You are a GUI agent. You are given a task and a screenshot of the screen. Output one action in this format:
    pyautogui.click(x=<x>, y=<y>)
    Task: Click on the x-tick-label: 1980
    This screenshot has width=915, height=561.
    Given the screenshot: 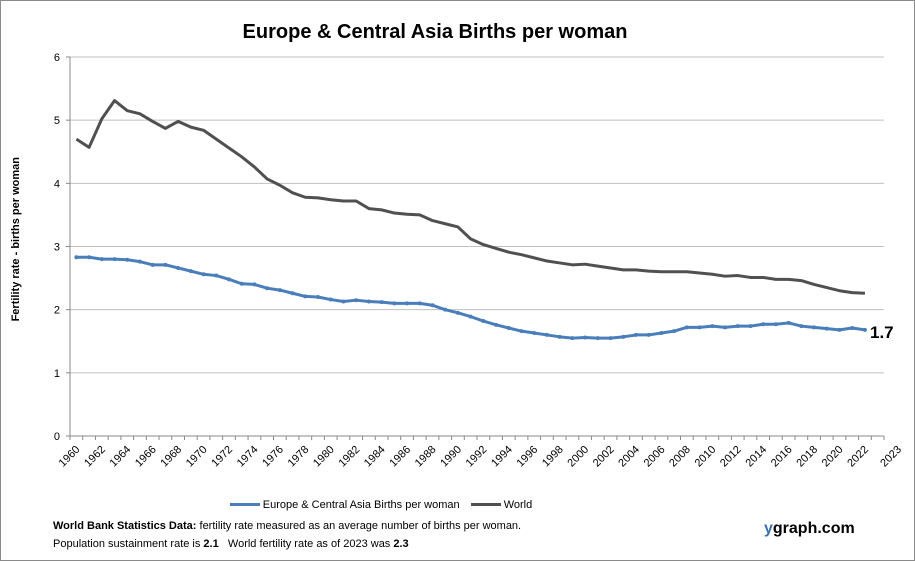 What is the action you would take?
    pyautogui.click(x=324, y=457)
    